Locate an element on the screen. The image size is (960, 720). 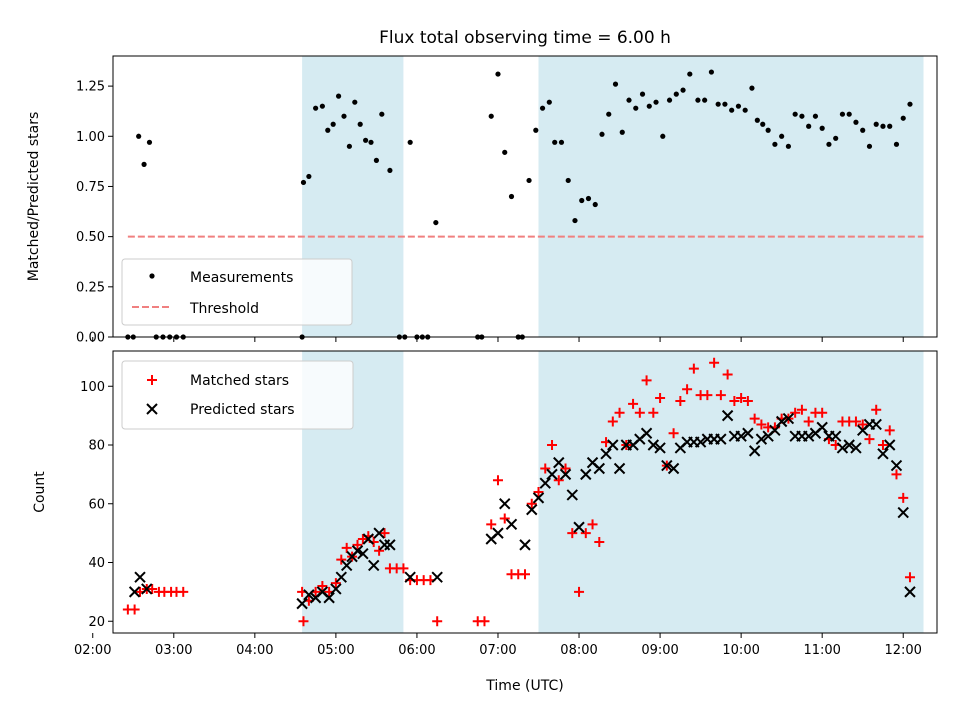
x-tick-label: 08:00 is located at coordinates (578, 650).